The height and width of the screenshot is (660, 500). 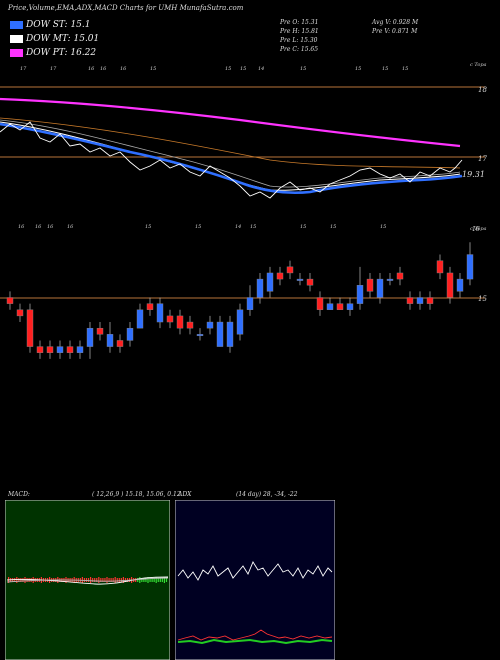 I want to click on legend-st-label: DOW ST: 15.1, so click(x=58, y=25).